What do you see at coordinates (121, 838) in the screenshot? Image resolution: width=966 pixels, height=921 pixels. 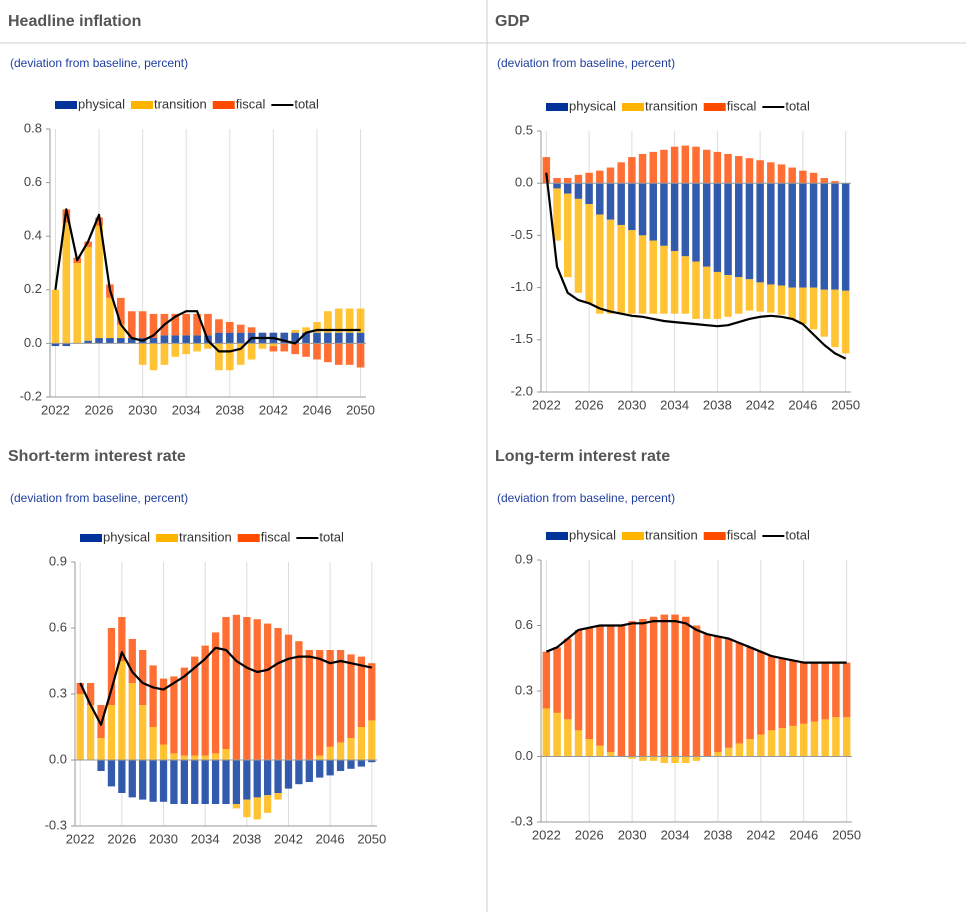 I see `x-tick-label: 2026` at bounding box center [121, 838].